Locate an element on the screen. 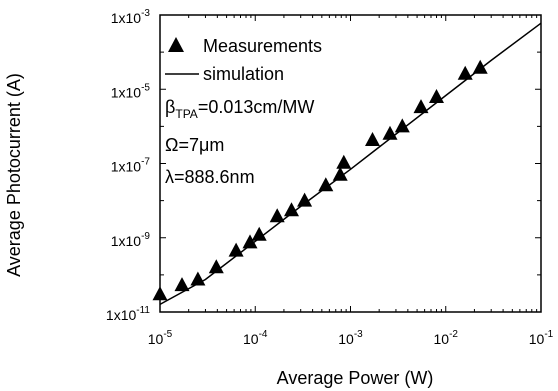 This screenshot has height=391, width=558. y-tick-label: 1x10⁻³ is located at coordinates (131, 17).